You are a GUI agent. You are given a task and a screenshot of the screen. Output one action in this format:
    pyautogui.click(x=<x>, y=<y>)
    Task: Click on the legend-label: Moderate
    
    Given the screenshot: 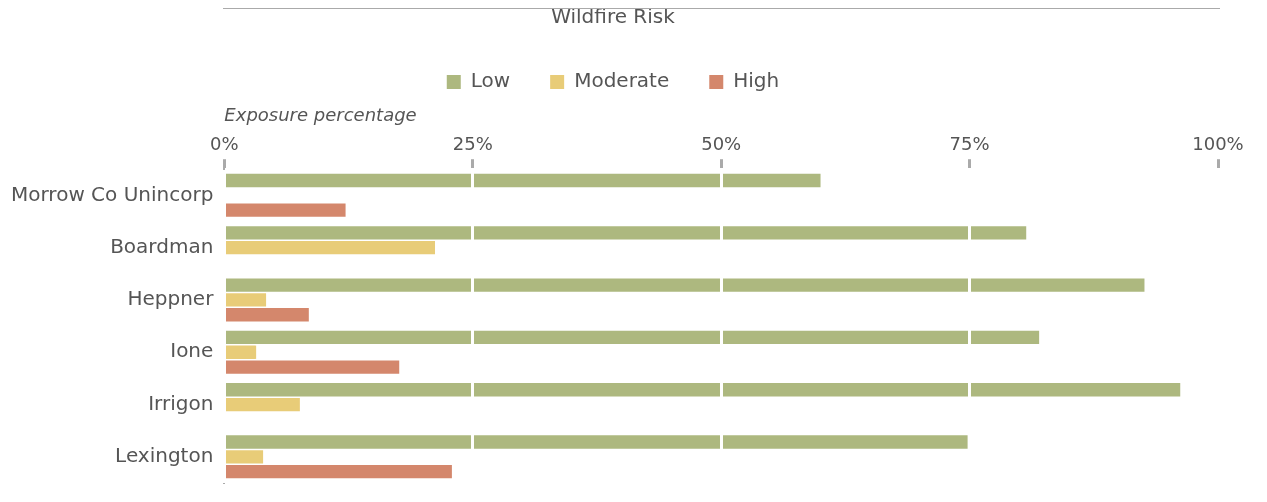 What is the action you would take?
    pyautogui.click(x=622, y=80)
    